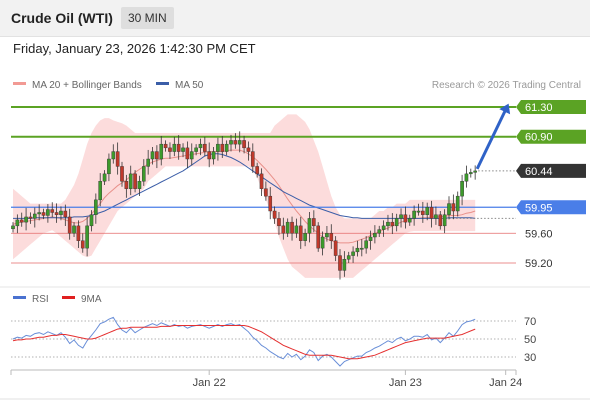 This screenshot has width=590, height=400. What do you see at coordinates (147, 18) in the screenshot?
I see `timeframe-badge: 30 MIN` at bounding box center [147, 18].